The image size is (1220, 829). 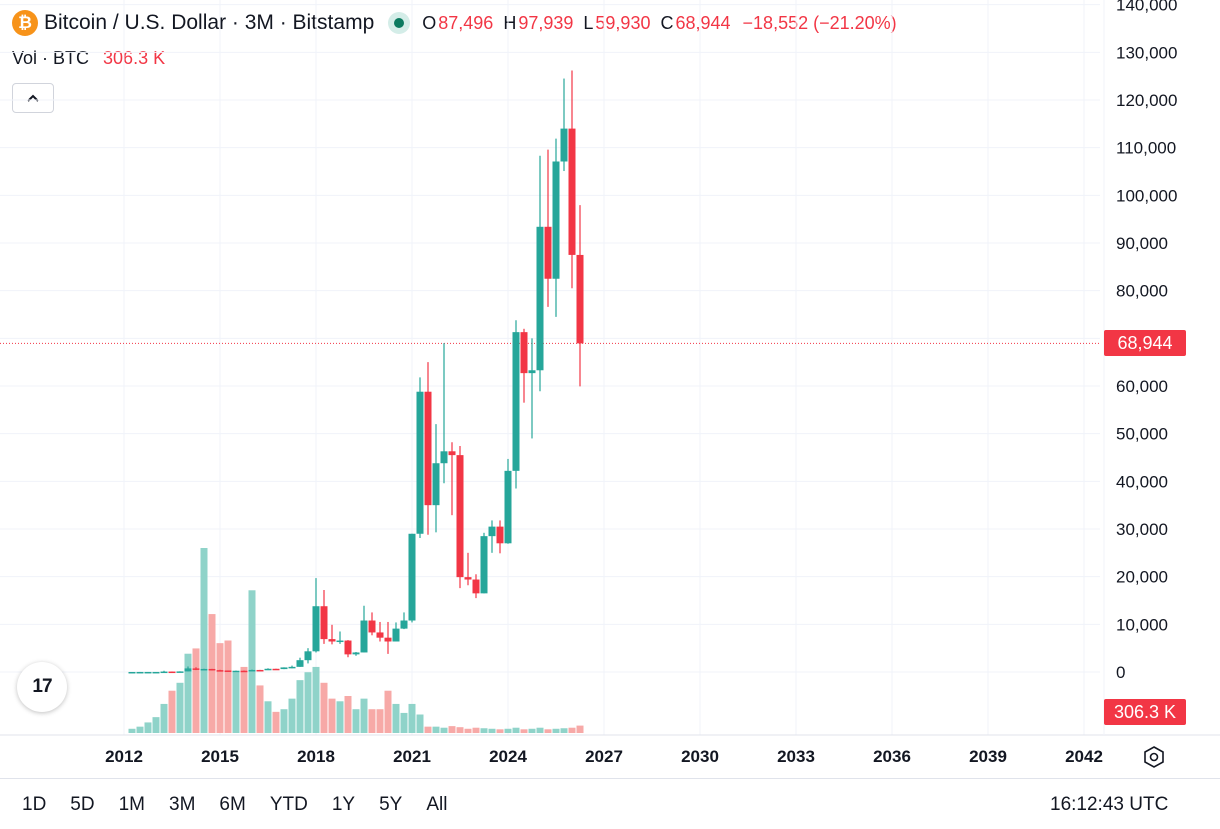 What do you see at coordinates (437, 804) in the screenshot?
I see `range-button-all: All` at bounding box center [437, 804].